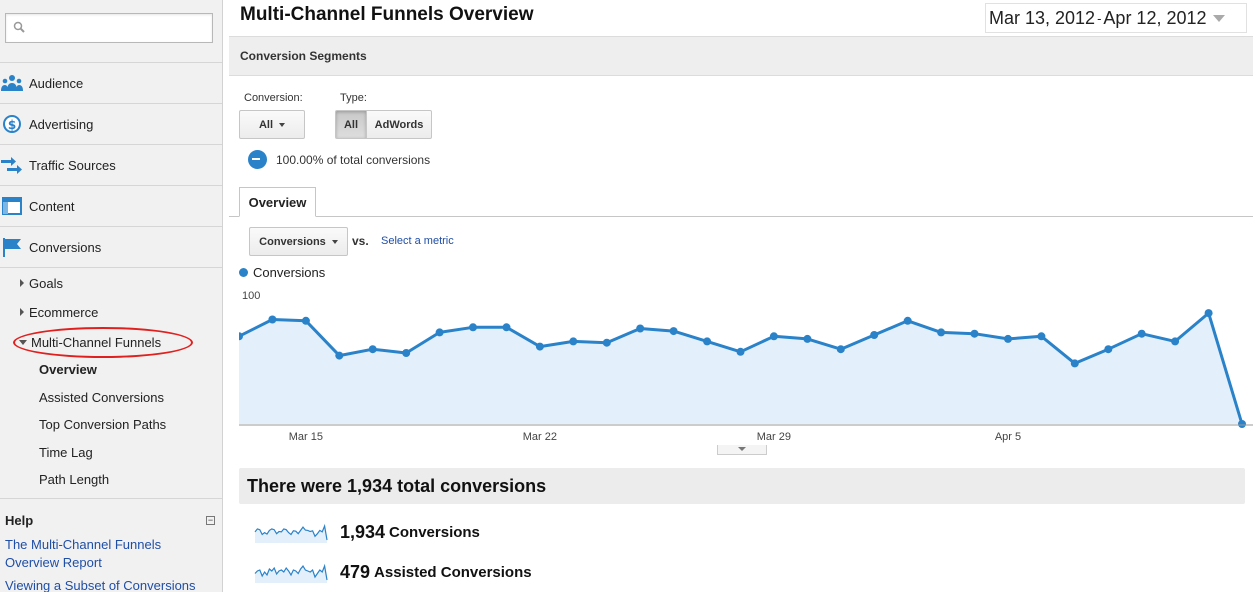 The width and height of the screenshot is (1253, 592). Describe the element at coordinates (111, 205) in the screenshot. I see `sidebar-item-content: Content` at that location.